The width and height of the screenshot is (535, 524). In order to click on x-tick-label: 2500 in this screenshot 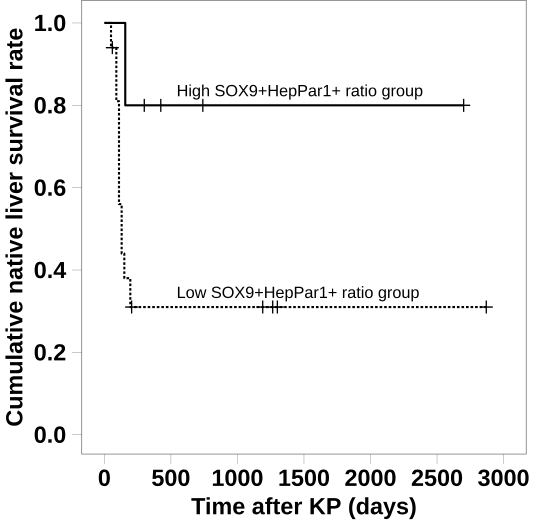, I will do `click(437, 477)`.